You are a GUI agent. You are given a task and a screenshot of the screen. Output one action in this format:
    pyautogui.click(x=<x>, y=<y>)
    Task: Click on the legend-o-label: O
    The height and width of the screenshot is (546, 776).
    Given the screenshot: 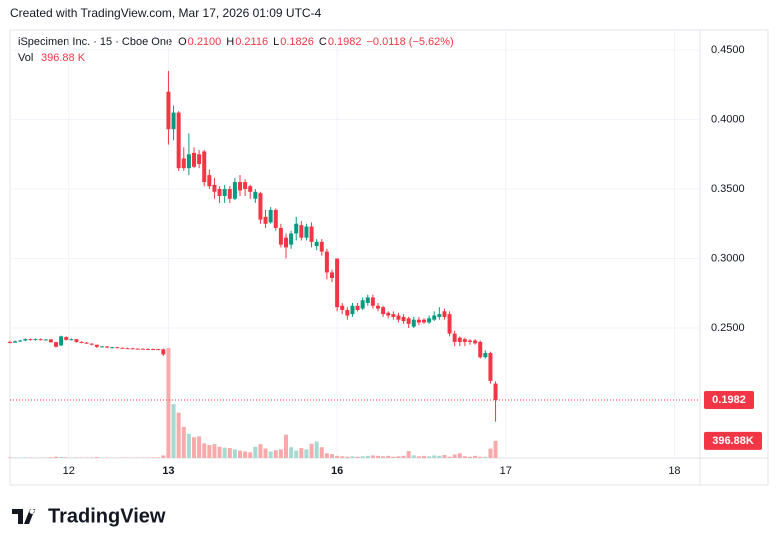 What is the action you would take?
    pyautogui.click(x=182, y=42)
    